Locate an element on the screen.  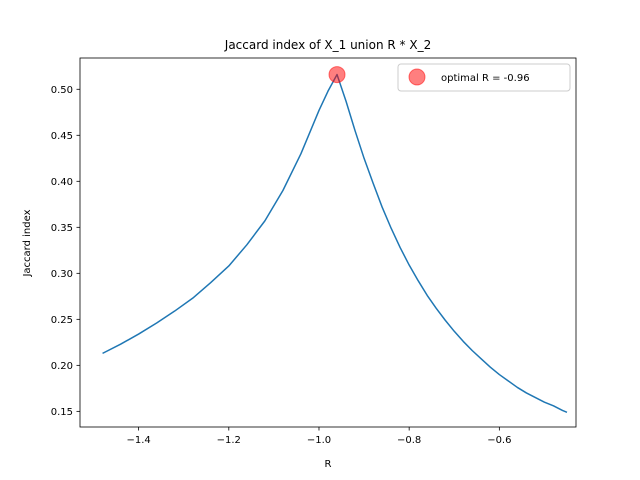
legend-label: optimal R = -0.96 is located at coordinates (485, 78).